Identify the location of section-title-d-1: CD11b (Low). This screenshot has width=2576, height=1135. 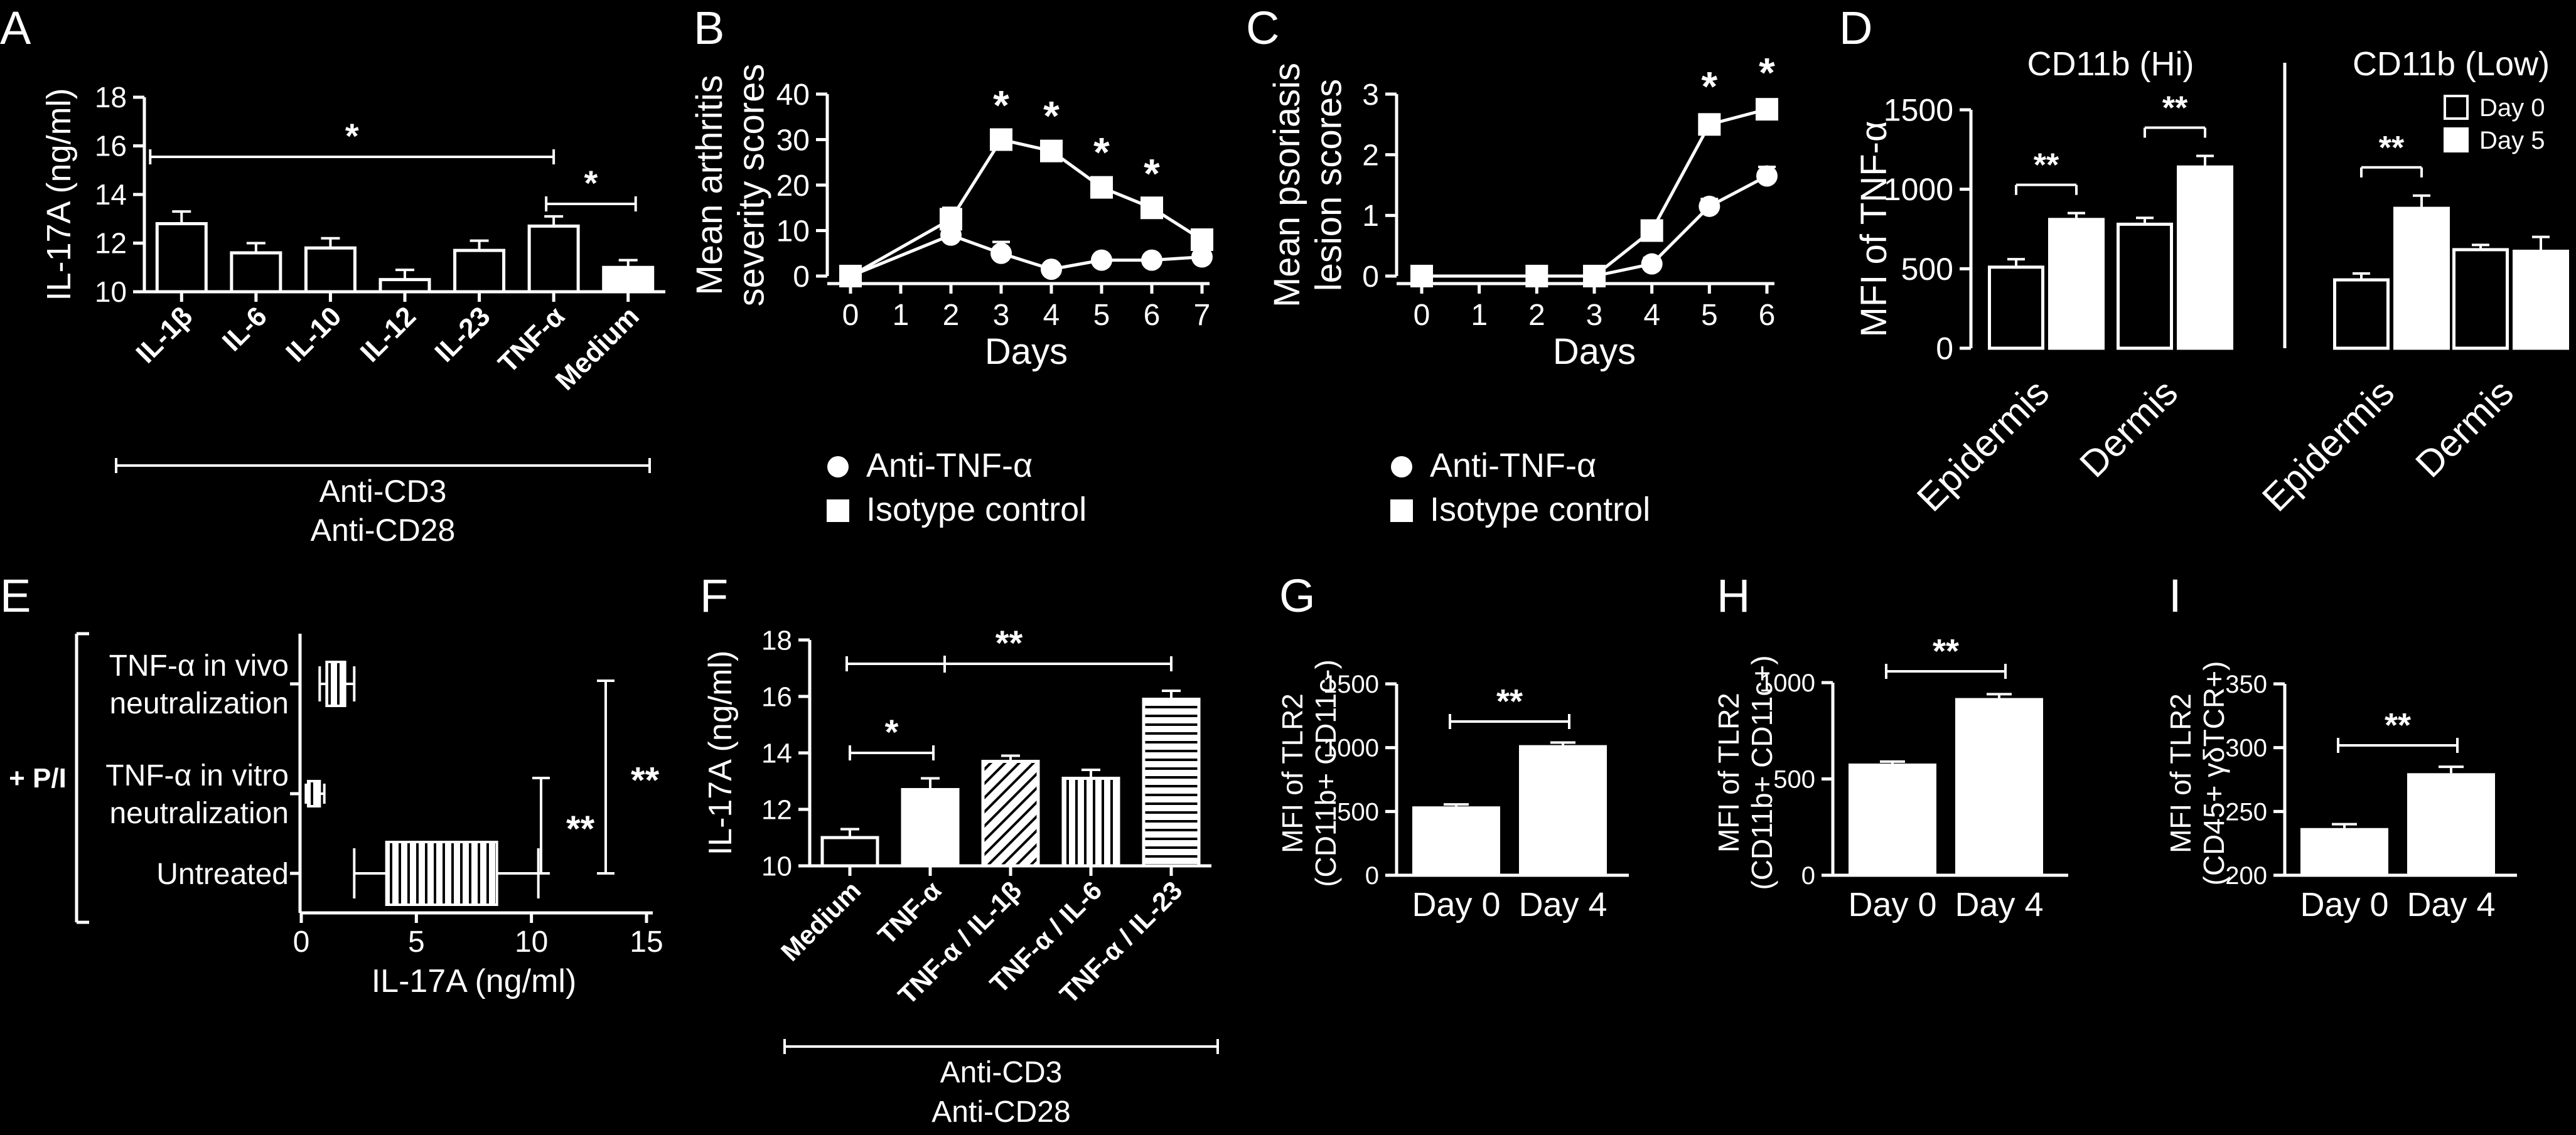
(2451, 64).